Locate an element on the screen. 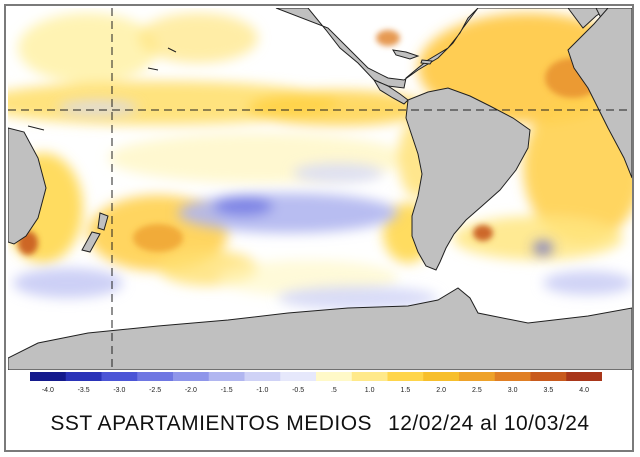 This screenshot has width=640, height=457. colorbar-tick-label: -4.0 is located at coordinates (48, 390).